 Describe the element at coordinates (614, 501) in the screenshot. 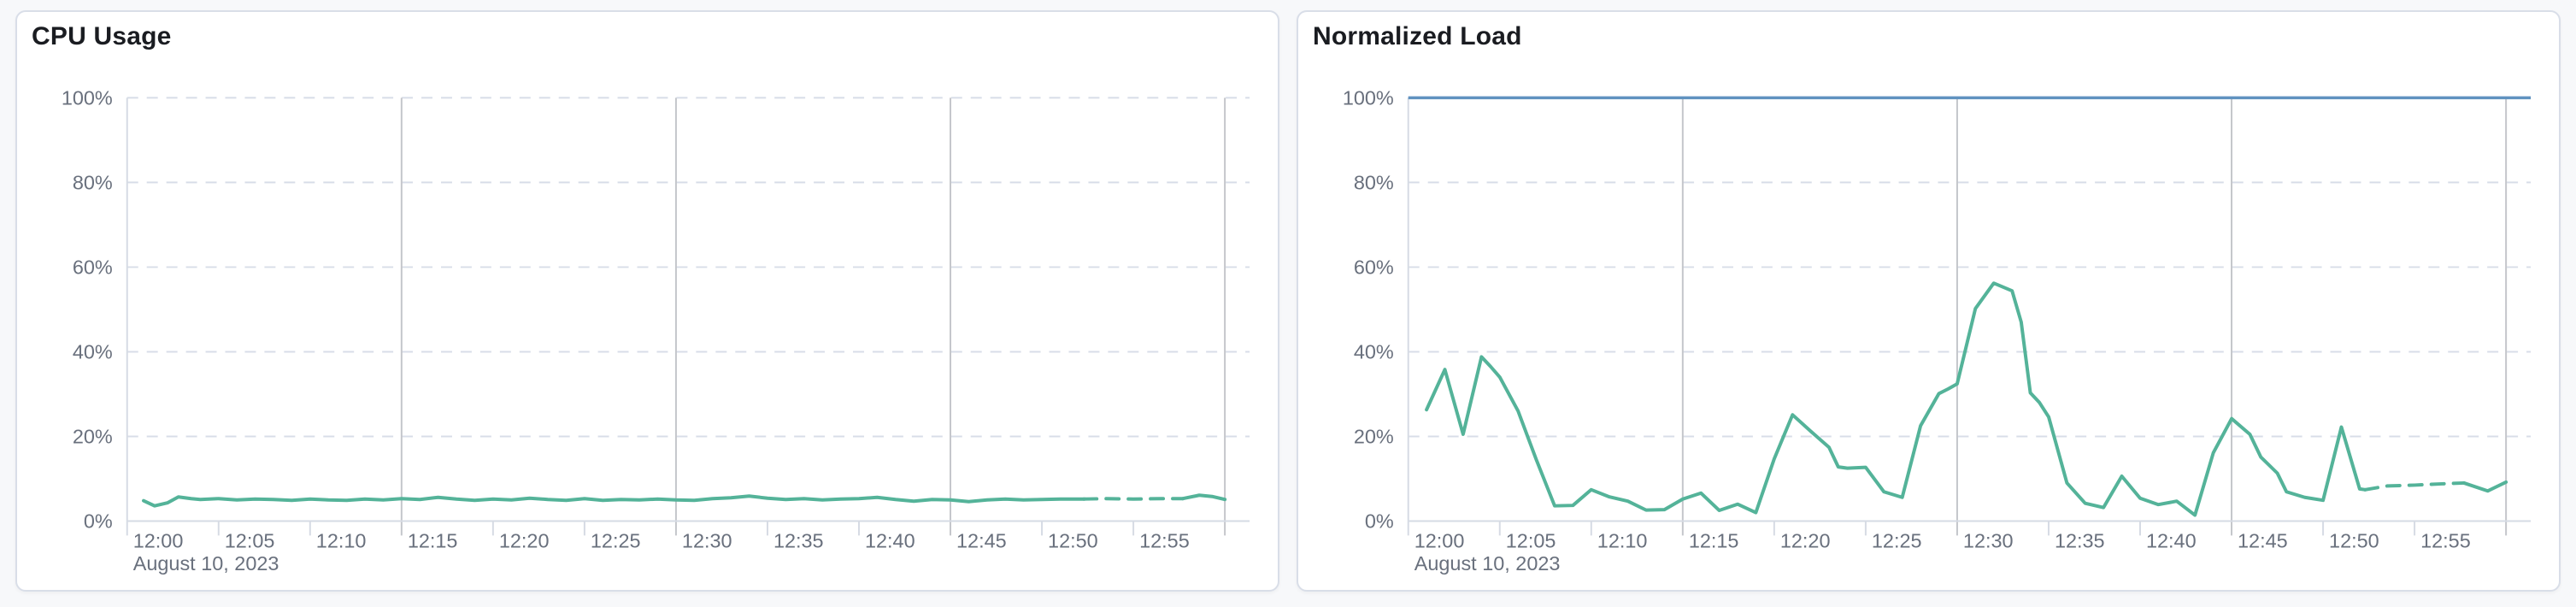

I see `series-cpu-usage` at that location.